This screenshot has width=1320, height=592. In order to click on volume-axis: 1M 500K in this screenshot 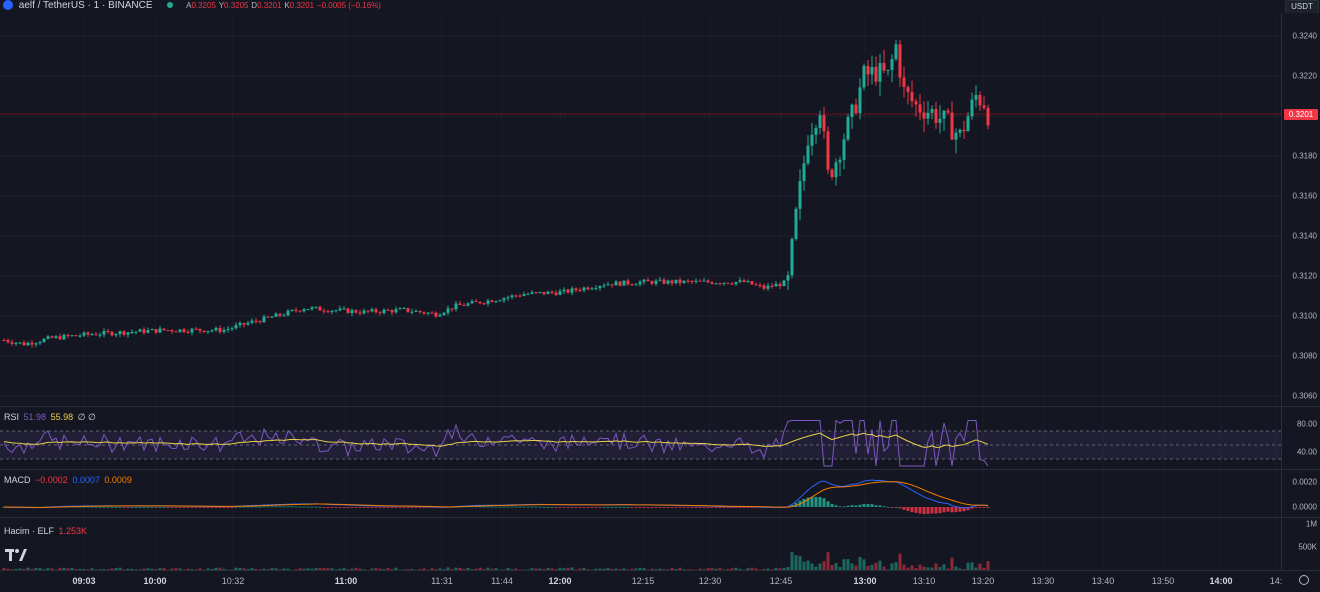, I will do `click(1300, 544)`.